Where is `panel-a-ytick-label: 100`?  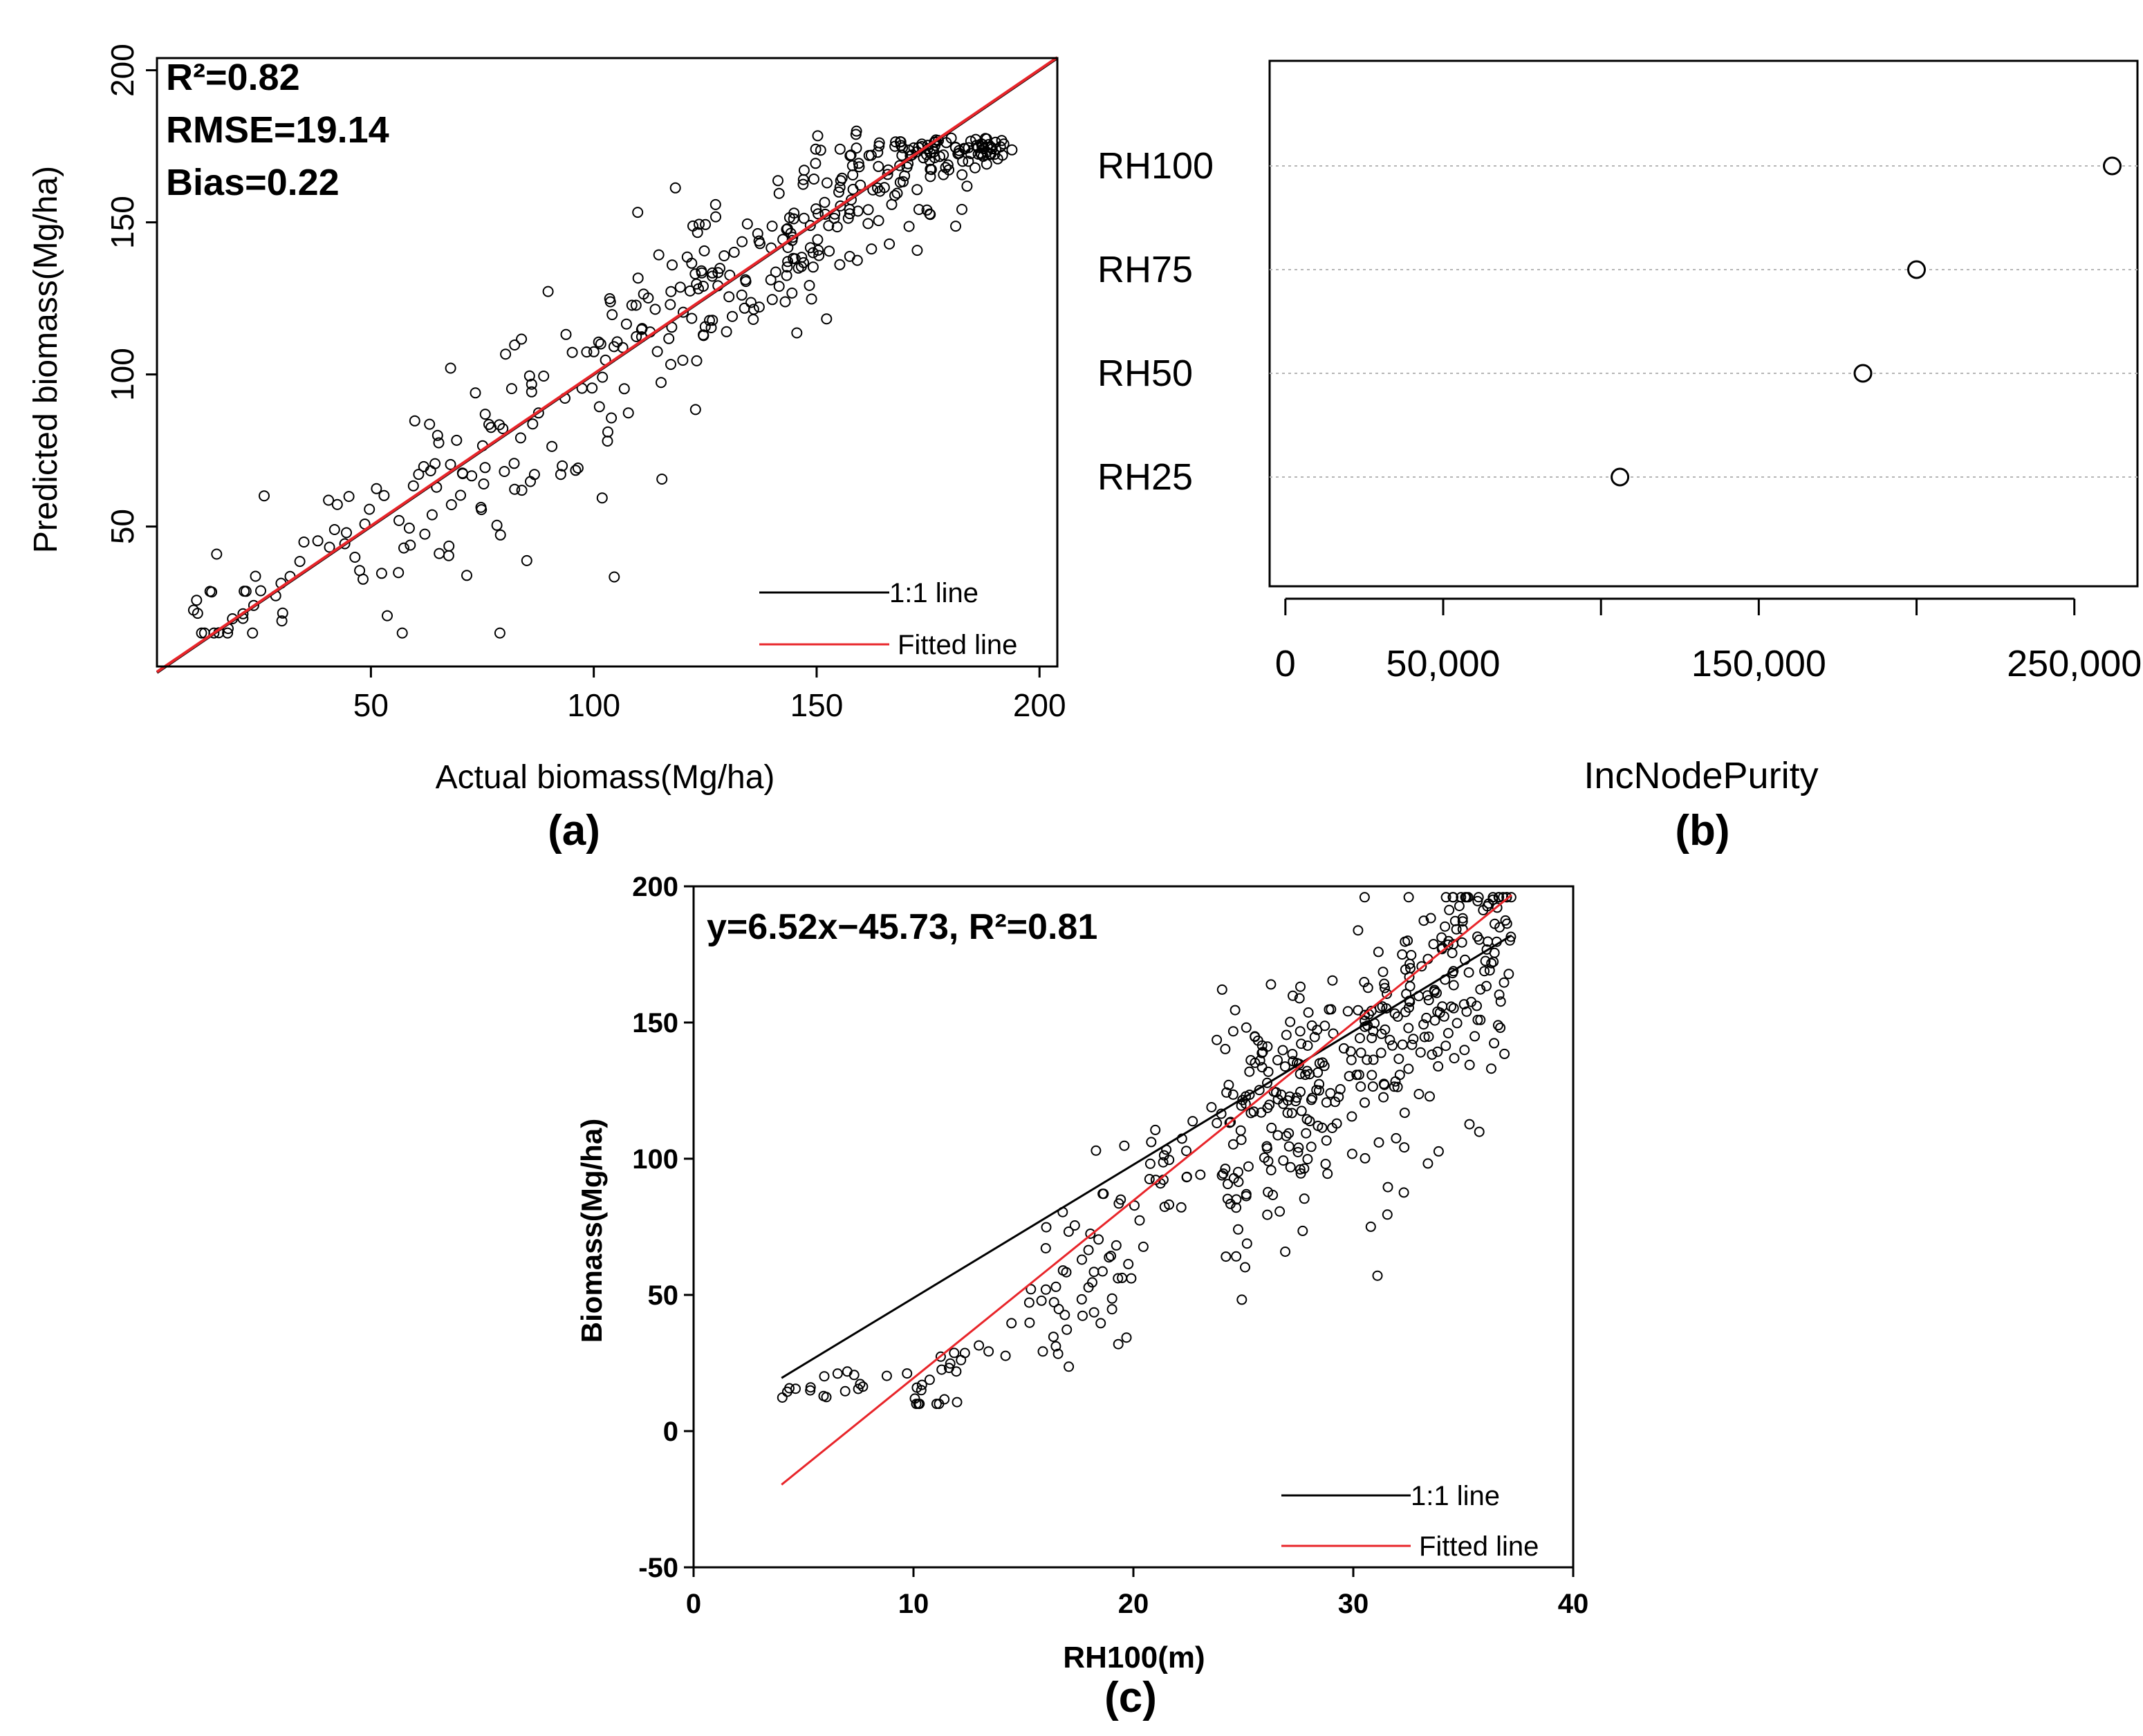
panel-a-ytick-label: 100 is located at coordinates (122, 374).